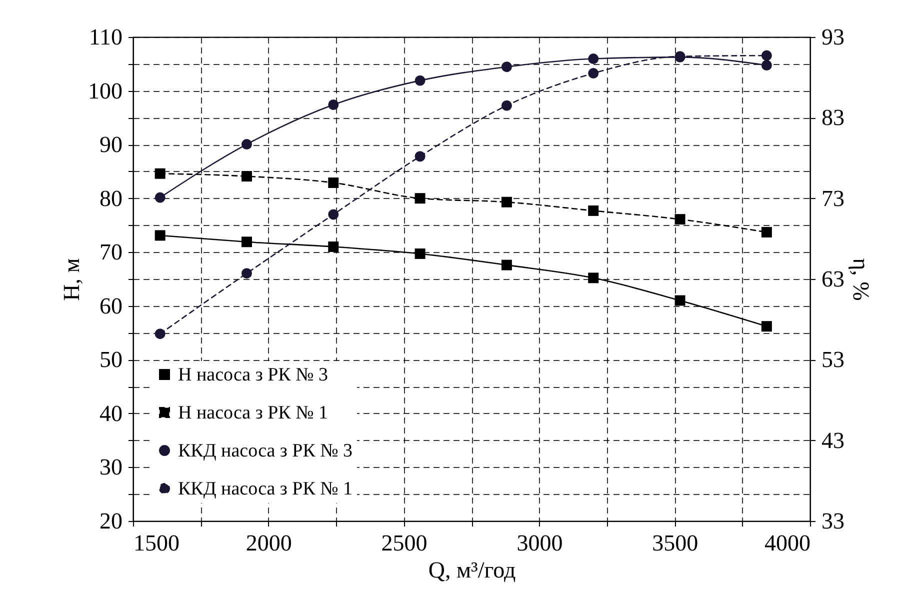 This screenshot has height=604, width=923. What do you see at coordinates (833, 37) in the screenshot?
I see `y2-tick-label: 93` at bounding box center [833, 37].